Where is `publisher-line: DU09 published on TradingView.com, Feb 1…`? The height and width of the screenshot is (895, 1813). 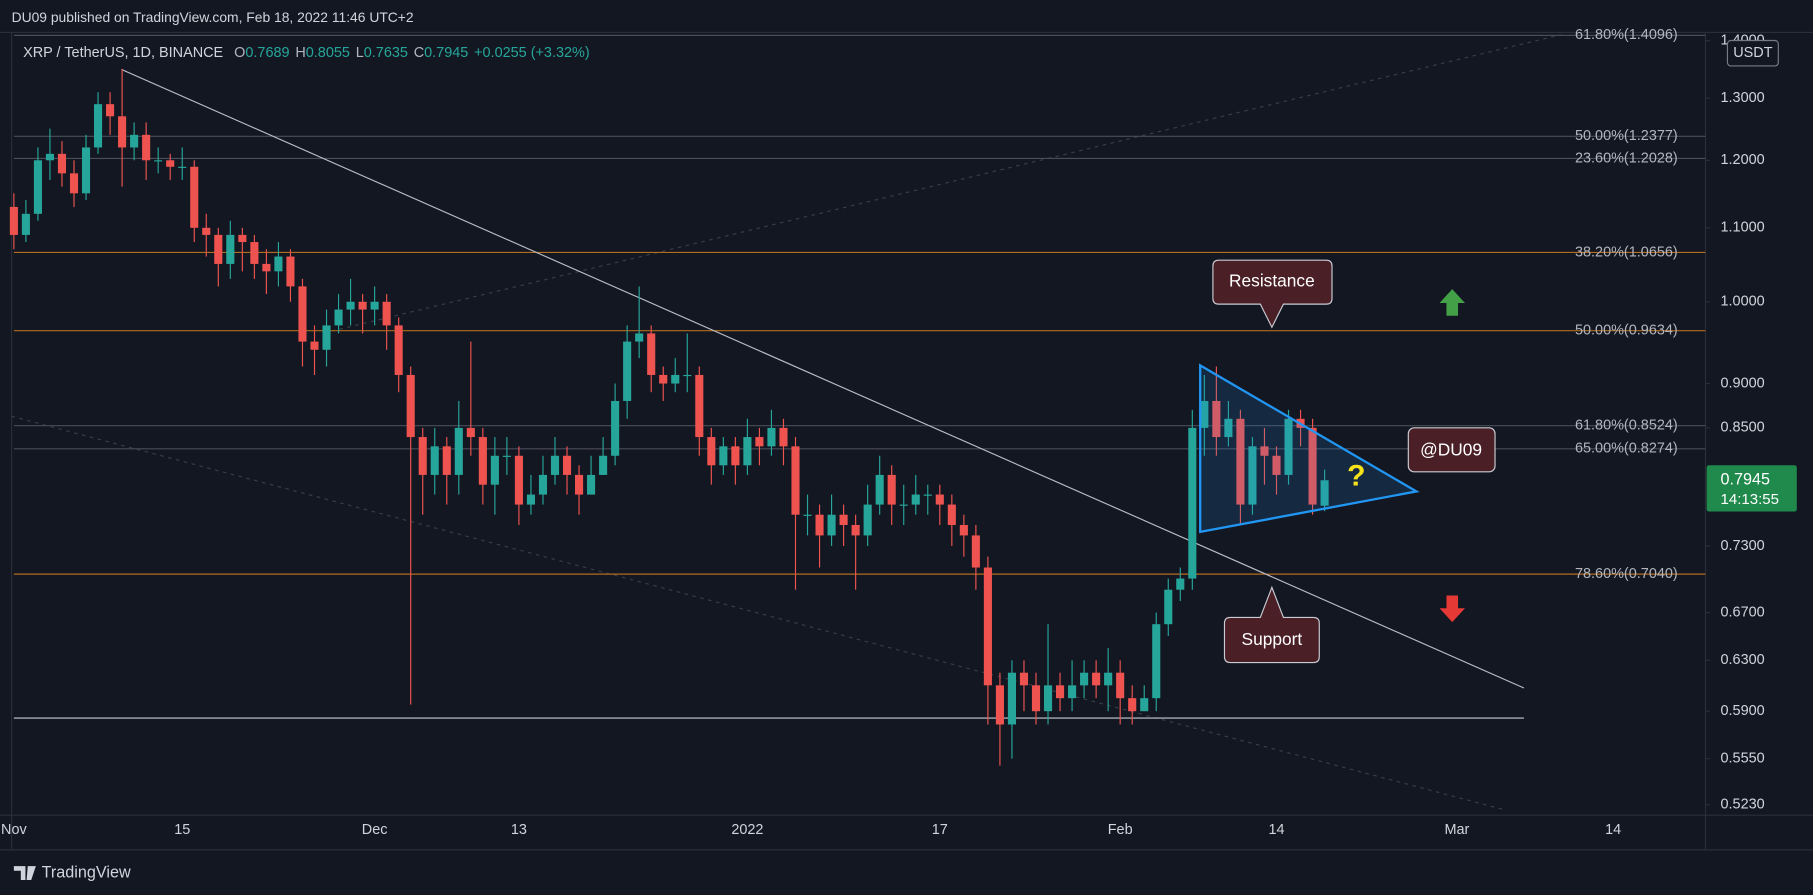 publisher-line: DU09 published on TradingView.com, Feb 1… is located at coordinates (213, 17).